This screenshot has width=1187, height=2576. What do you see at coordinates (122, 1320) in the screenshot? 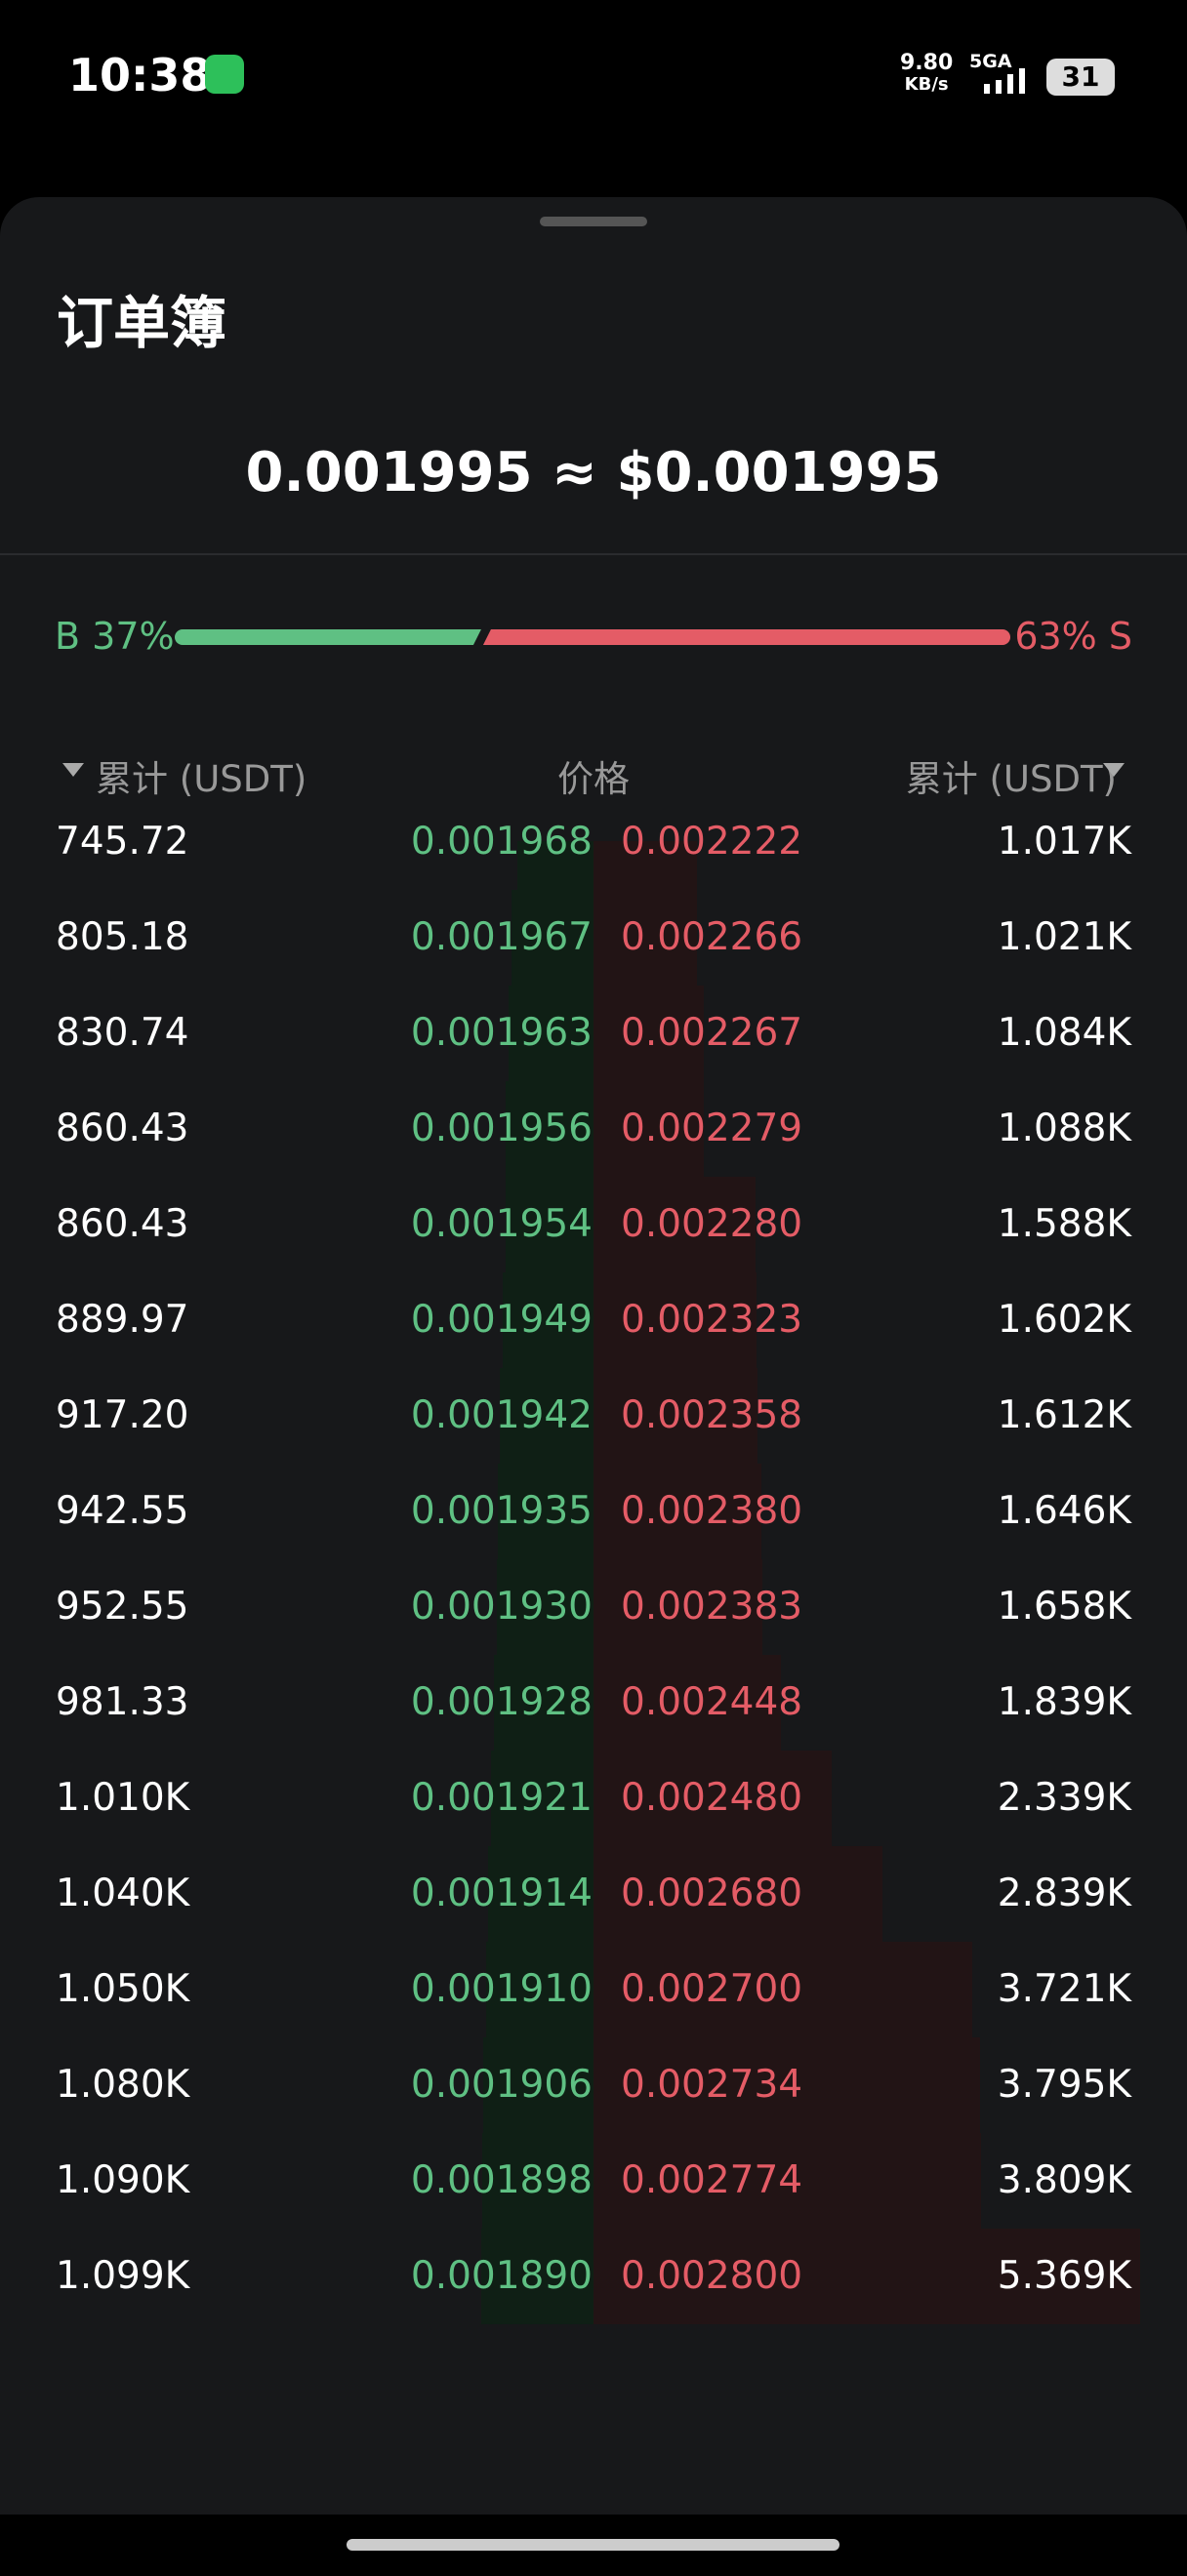
I see `bid-cumulative: 889.97` at bounding box center [122, 1320].